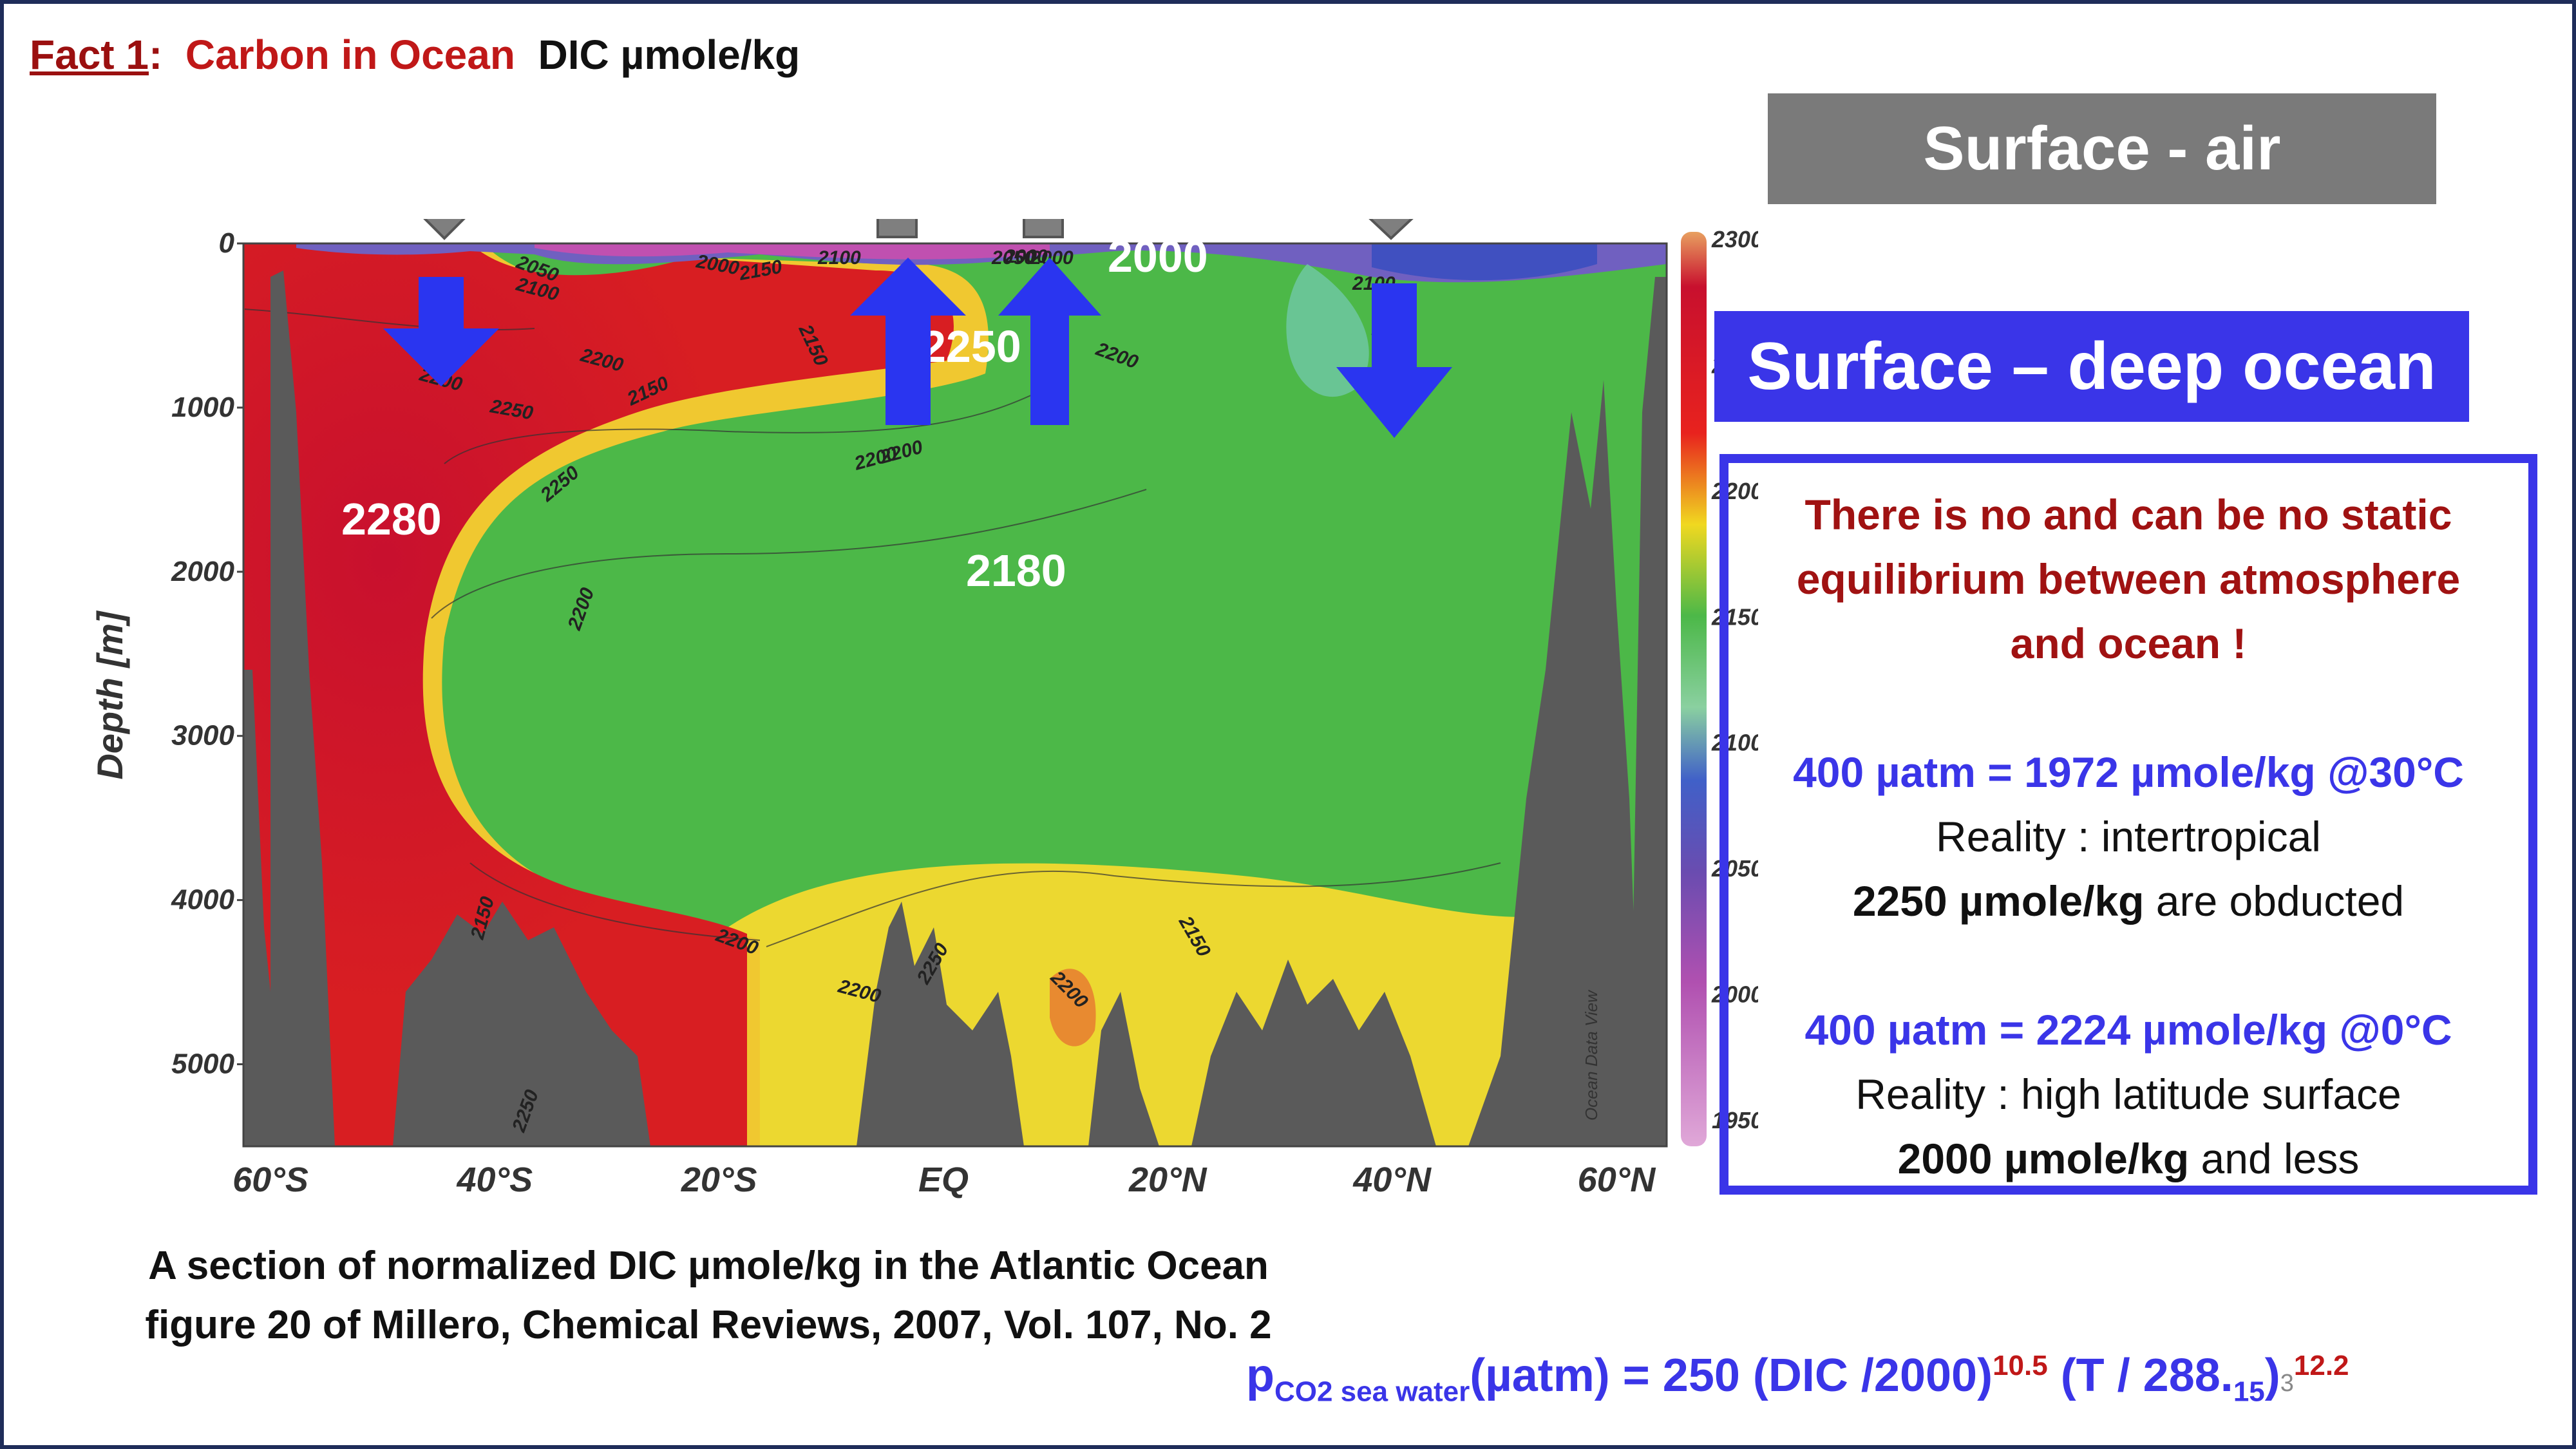 The image size is (2576, 1449). Describe the element at coordinates (302, 708) in the screenshot. I see `seafloor-ridge-south` at that location.